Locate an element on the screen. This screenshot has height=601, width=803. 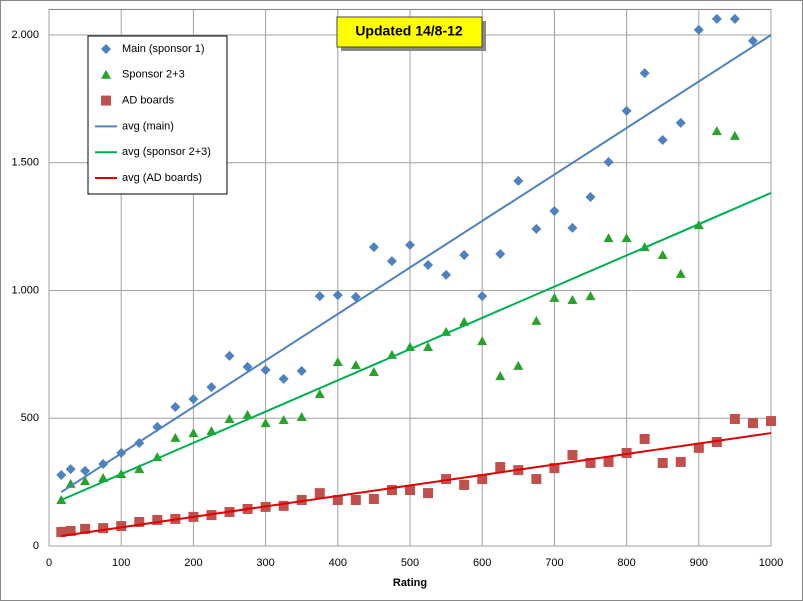
legend-label: avg (main) is located at coordinates (148, 126).